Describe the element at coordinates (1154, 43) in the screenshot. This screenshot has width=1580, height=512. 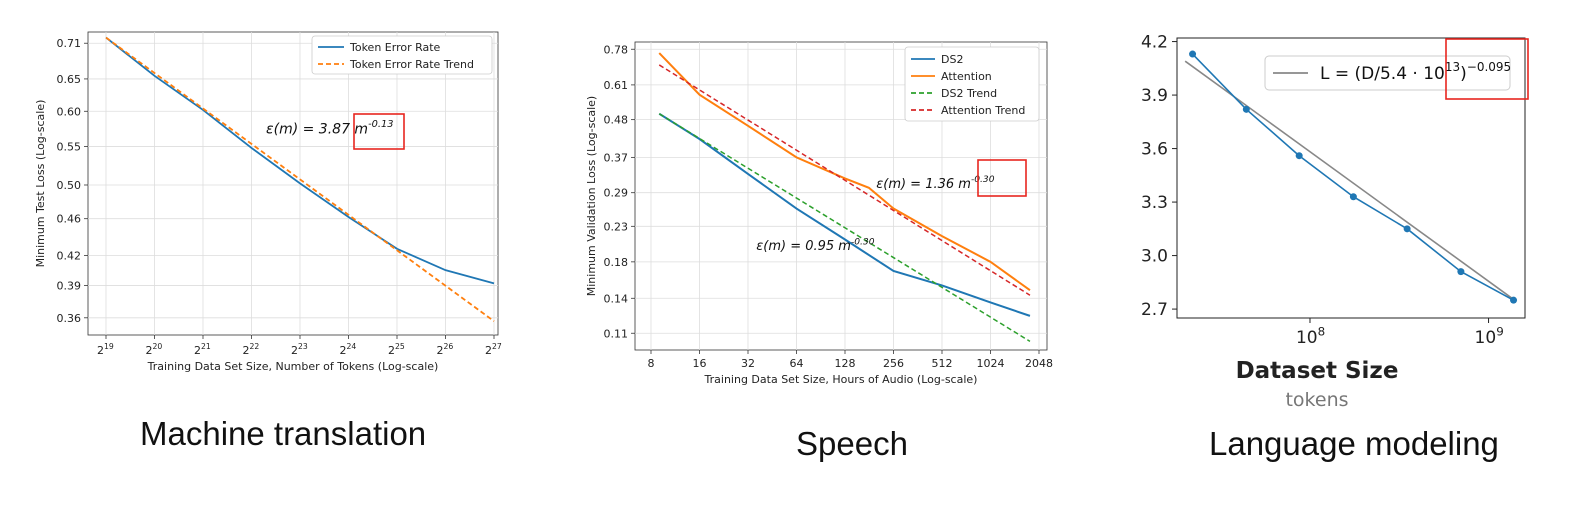
I see `y-tick-label: 4.2` at that location.